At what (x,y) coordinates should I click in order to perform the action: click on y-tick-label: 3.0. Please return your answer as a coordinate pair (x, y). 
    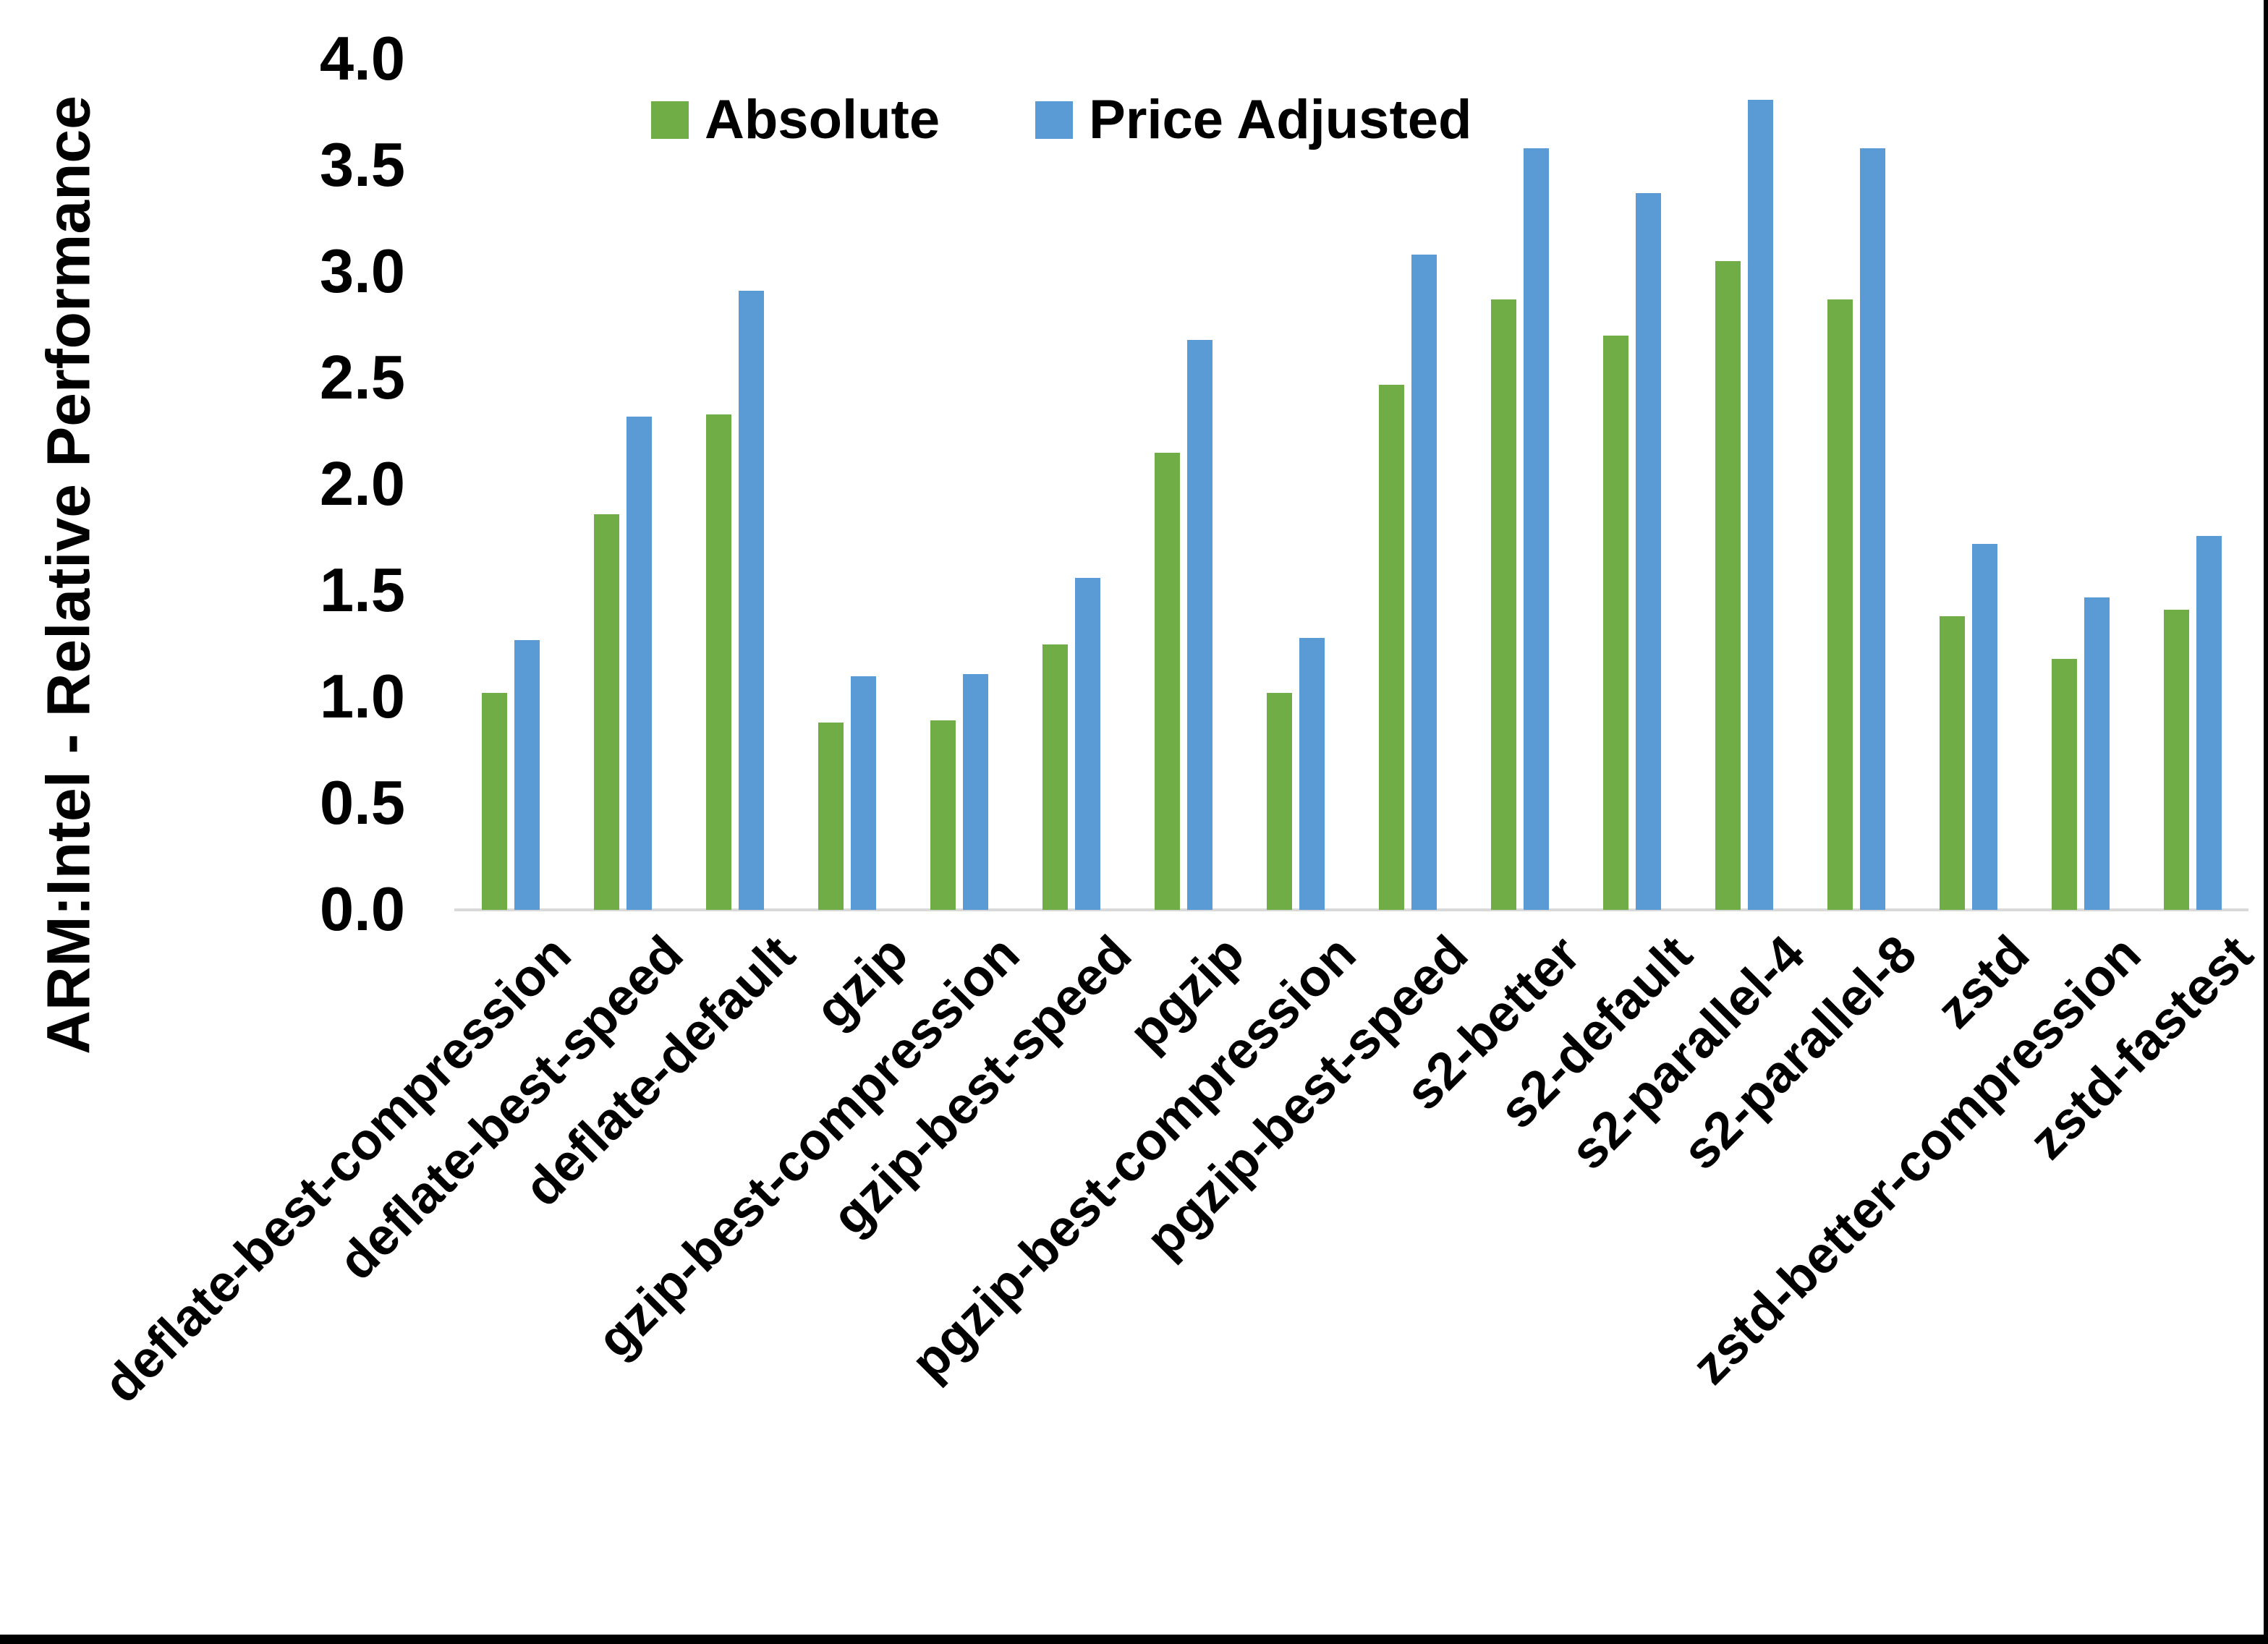
    Looking at the image, I should click on (362, 271).